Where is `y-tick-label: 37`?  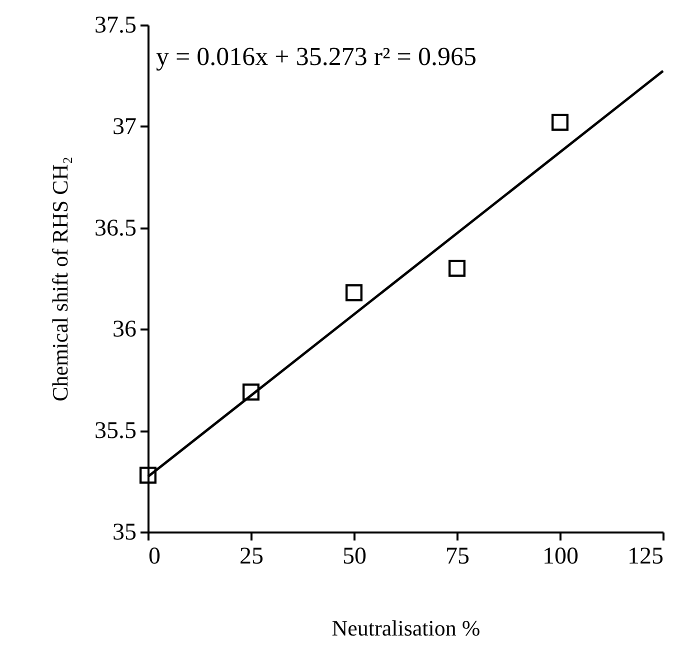
y-tick-label: 37 is located at coordinates (124, 127).